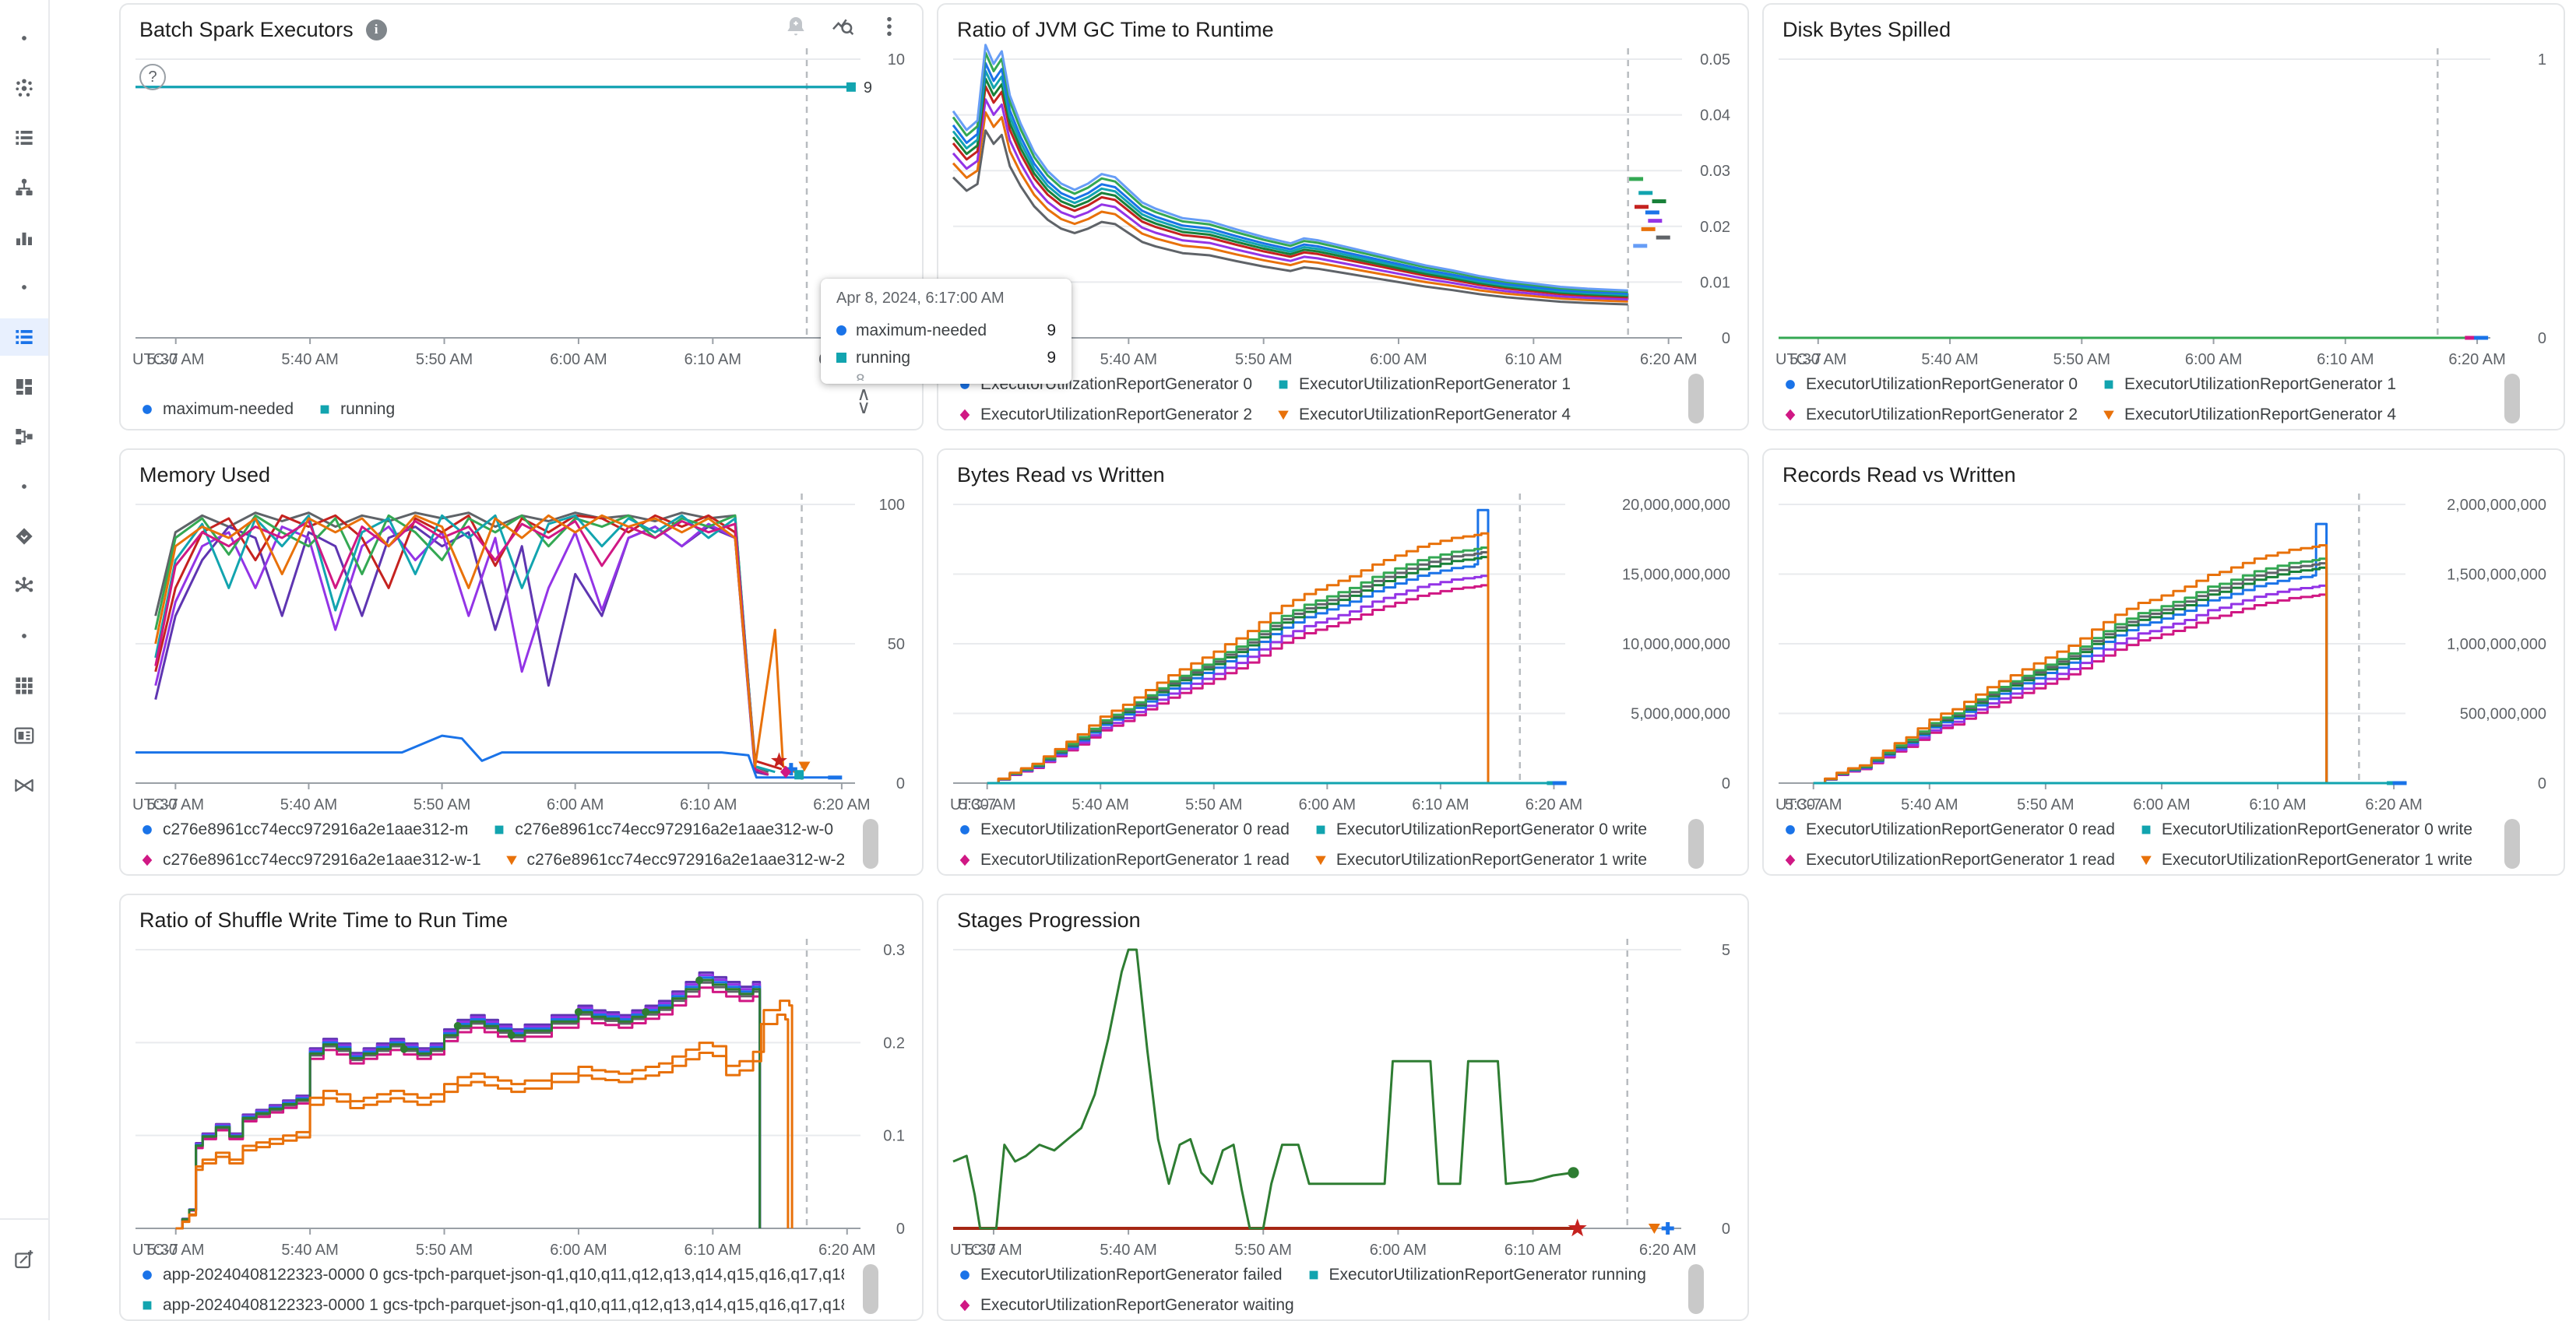 Image resolution: width=2576 pixels, height=1321 pixels. I want to click on timezone-label: UTC-7, so click(155, 359).